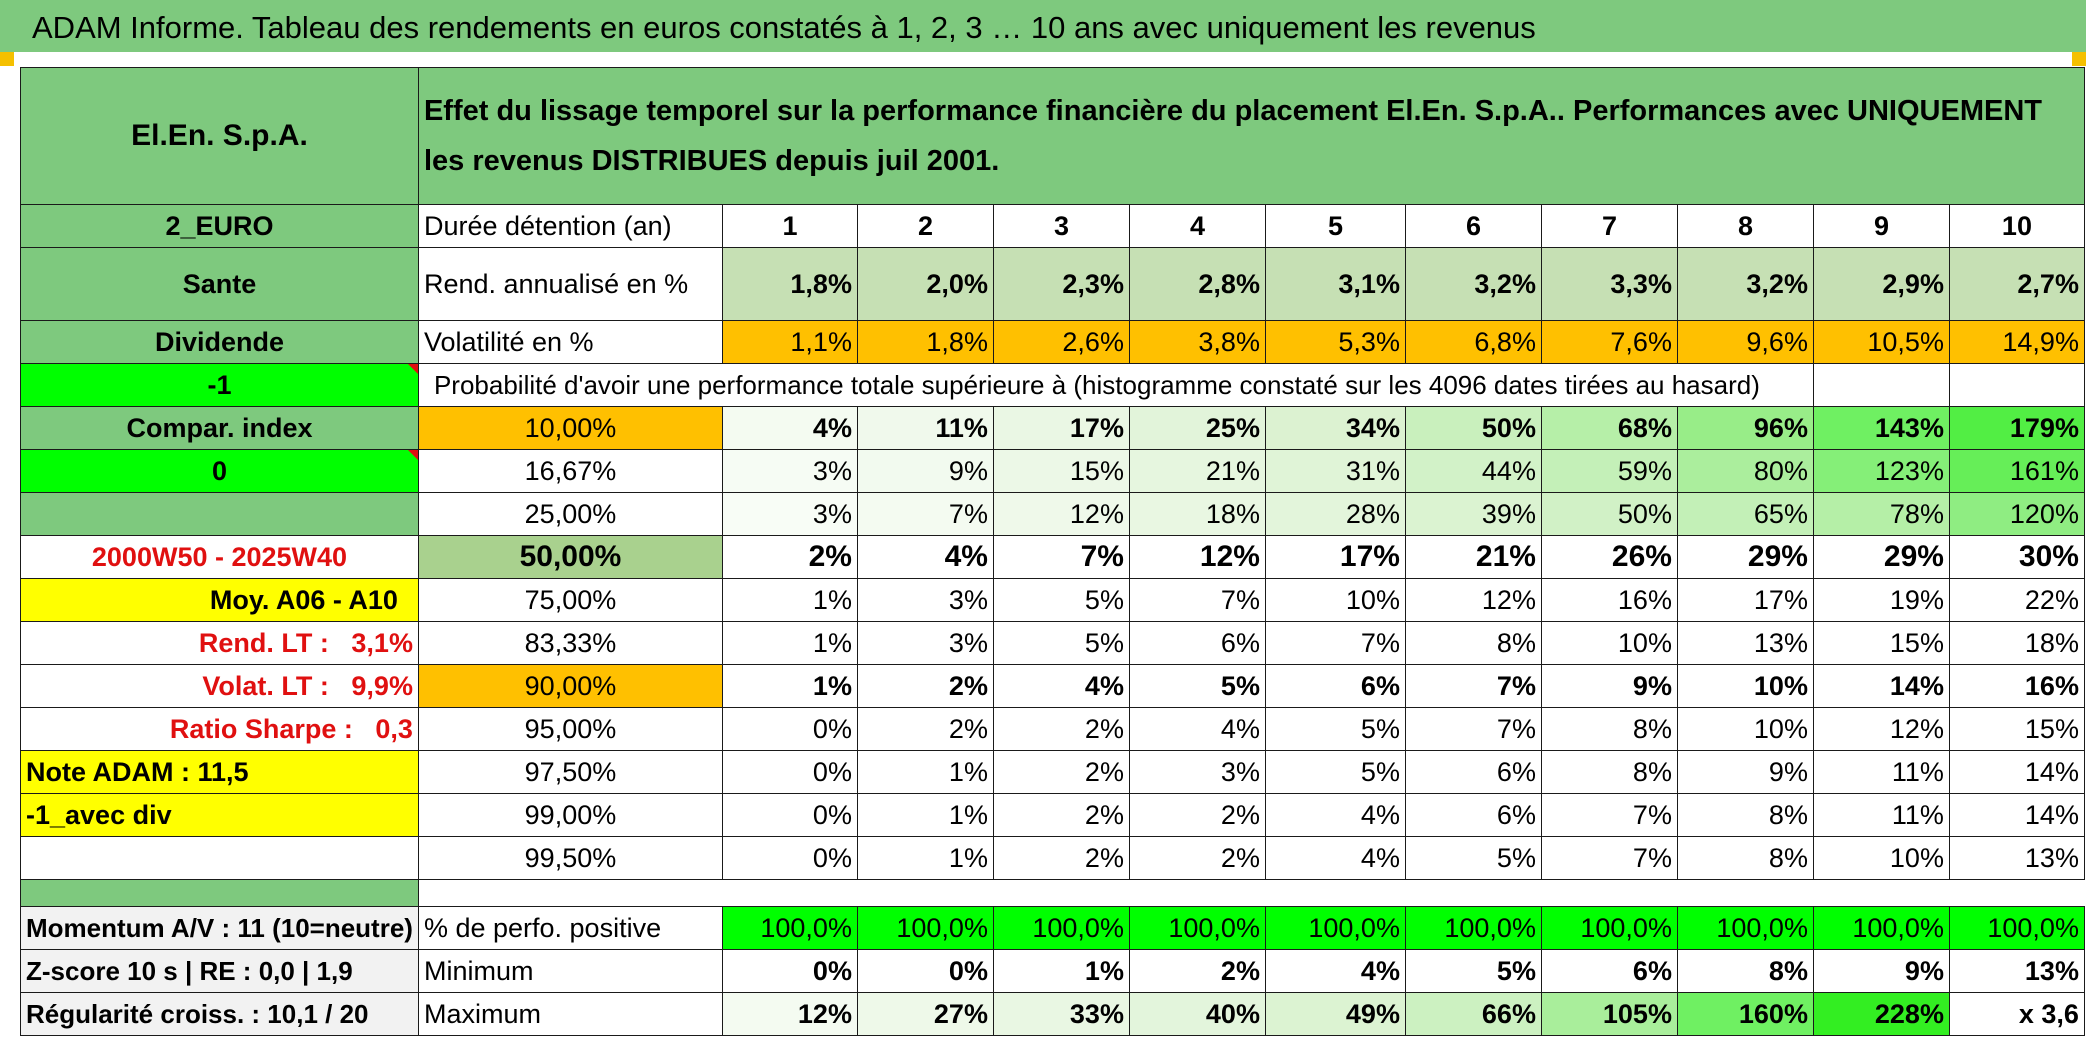  Describe the element at coordinates (219, 342) in the screenshot. I see `type-label: Dividende` at that location.